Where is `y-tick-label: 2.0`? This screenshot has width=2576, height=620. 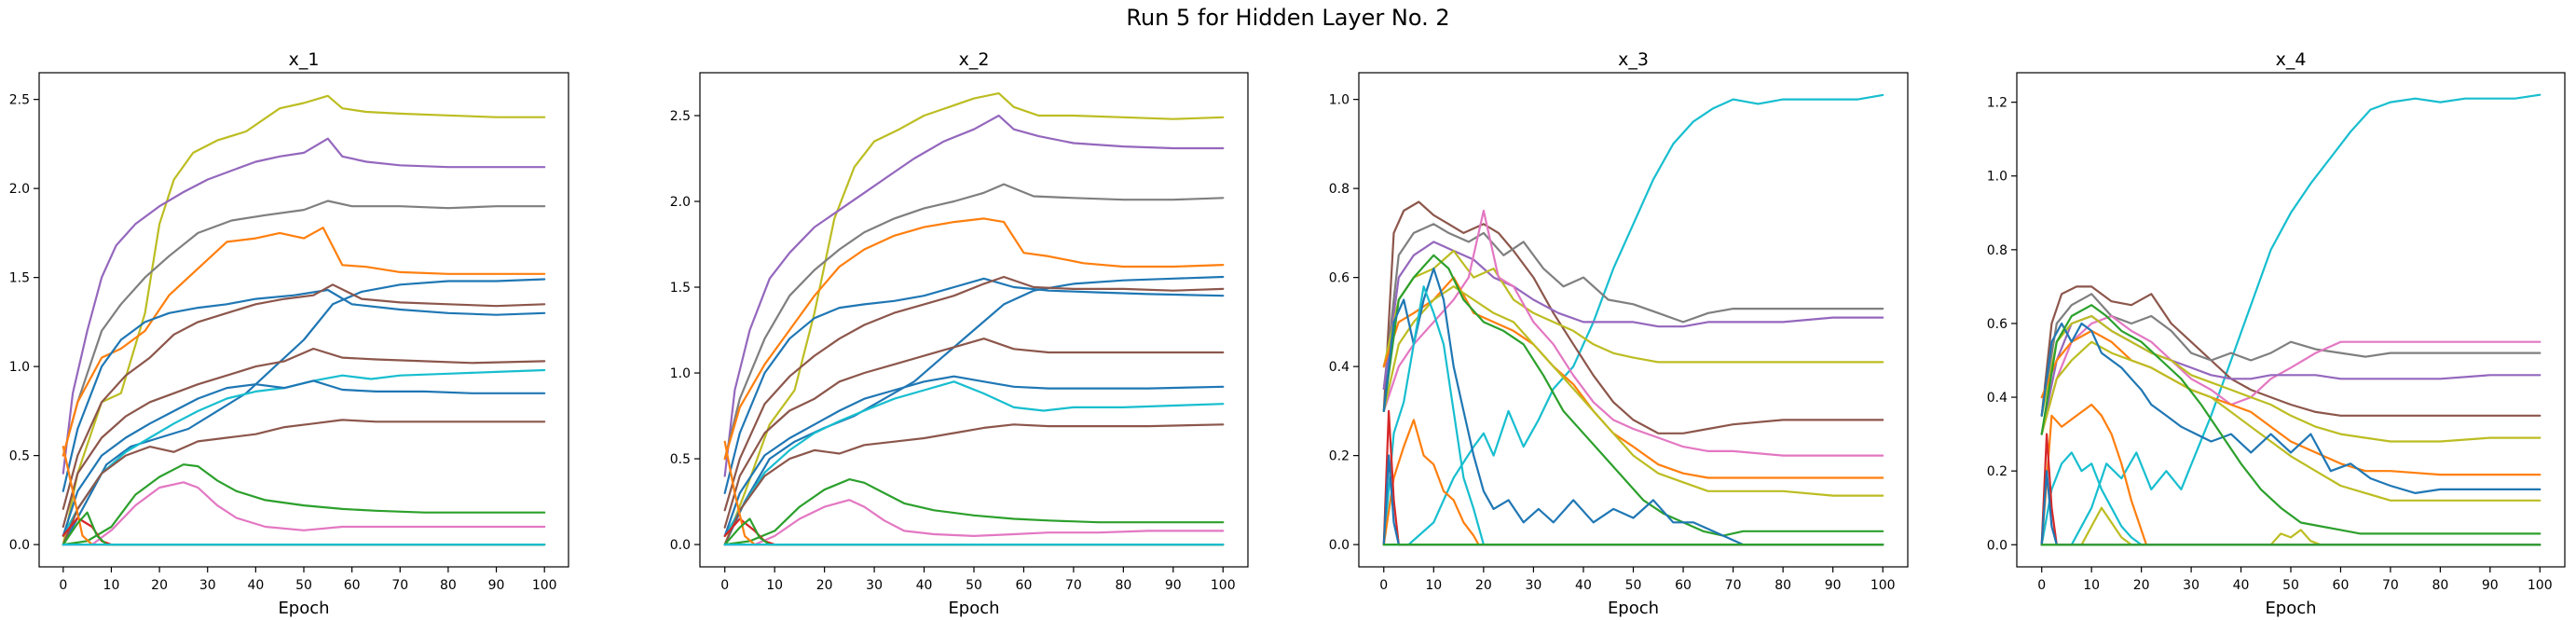
y-tick-label: 2.0 is located at coordinates (680, 202).